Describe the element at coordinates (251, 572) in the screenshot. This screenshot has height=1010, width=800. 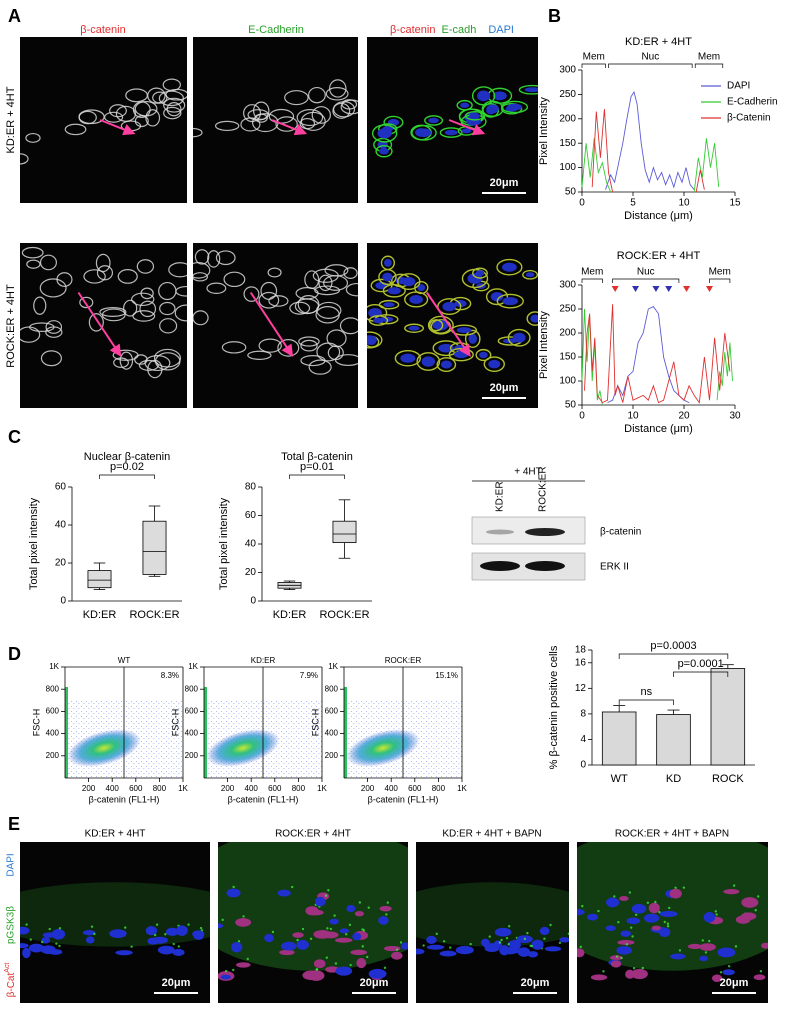
I see `y-tick-label: 20` at that location.